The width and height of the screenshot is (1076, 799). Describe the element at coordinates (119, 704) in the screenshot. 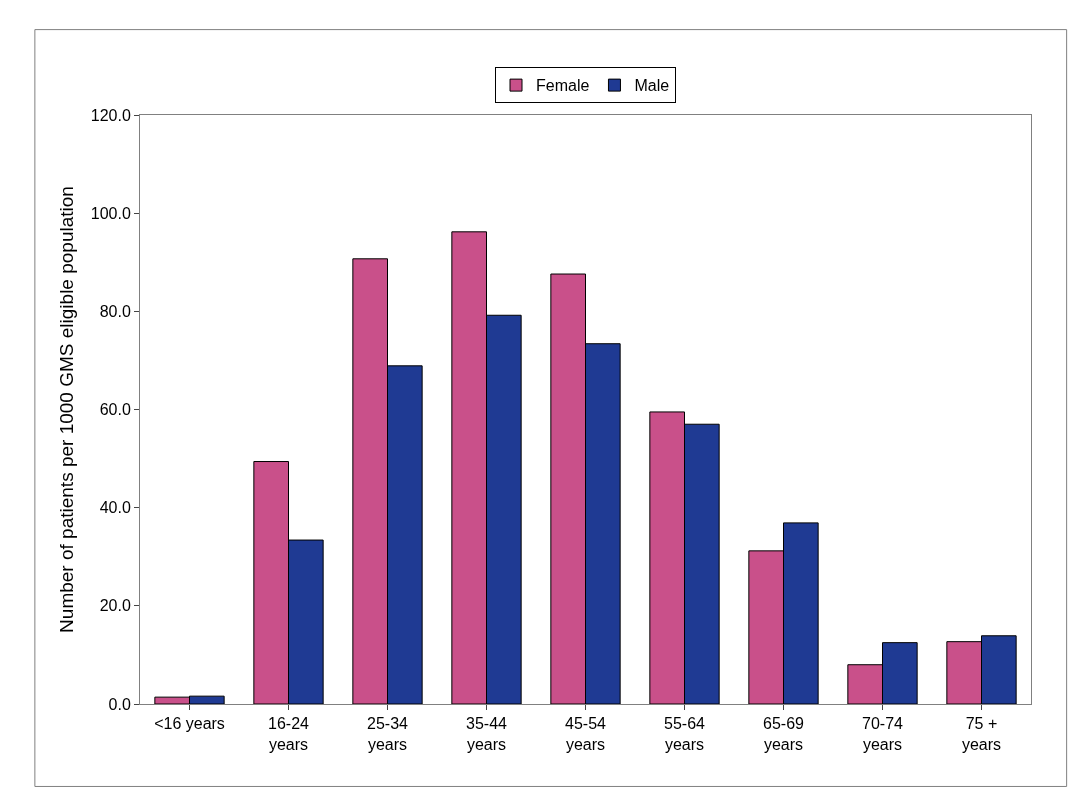

I see `y-tick-label: 0.0` at that location.